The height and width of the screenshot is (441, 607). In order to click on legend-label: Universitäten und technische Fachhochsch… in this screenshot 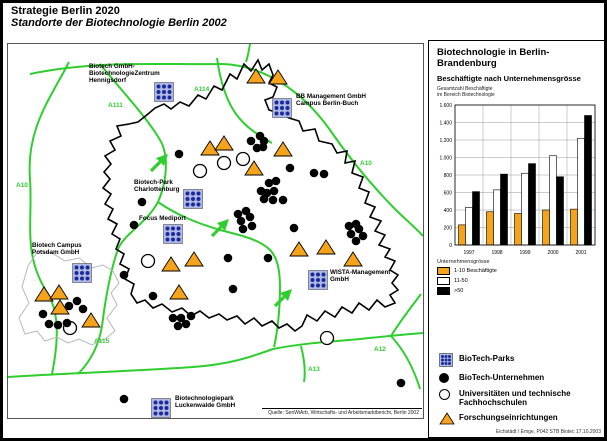, I will do `click(515, 398)`.